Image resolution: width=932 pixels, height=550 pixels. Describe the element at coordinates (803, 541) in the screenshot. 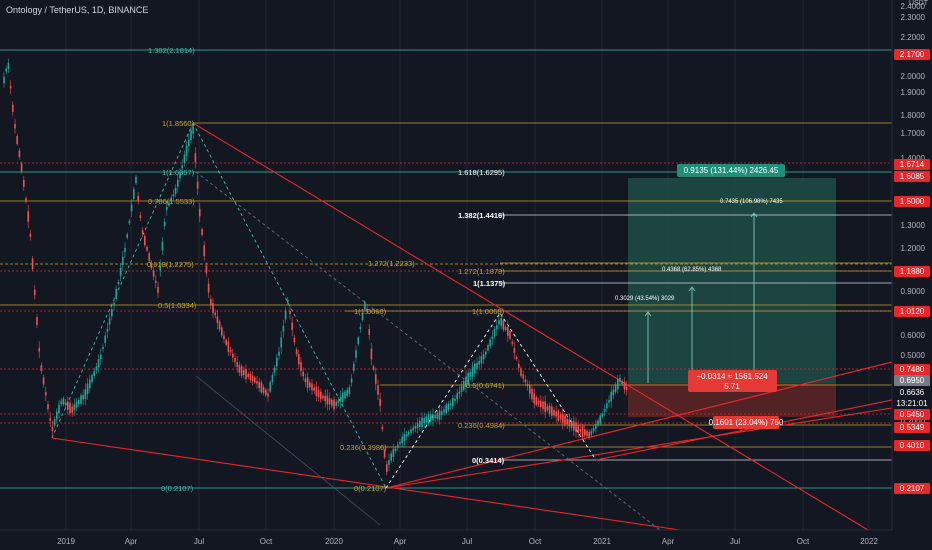

I see `time-tick: Oct` at that location.